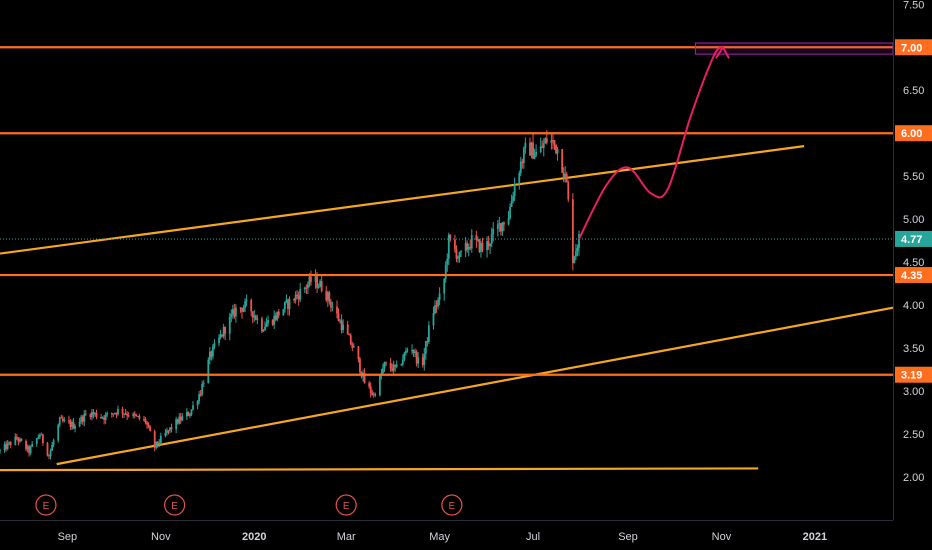  Describe the element at coordinates (452, 505) in the screenshot. I see `earnings-event-circle` at that location.